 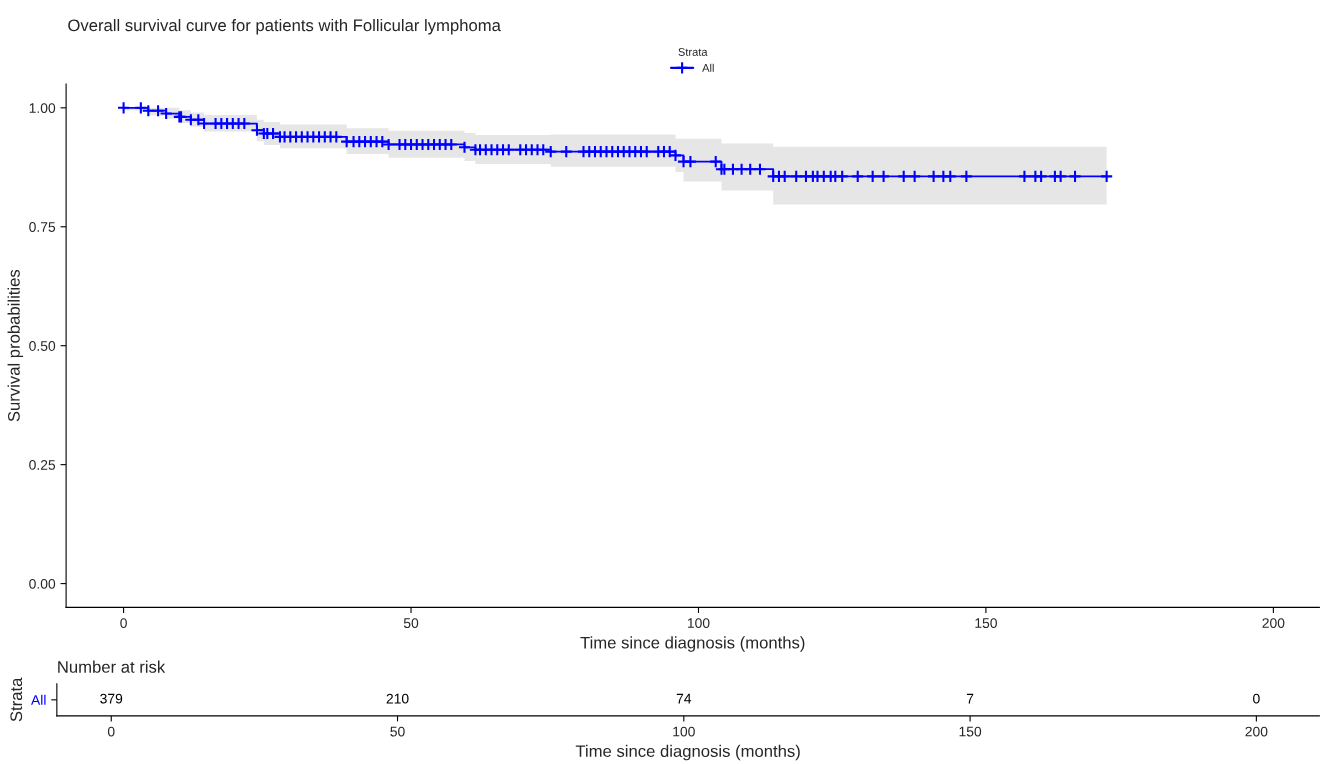 I want to click on data-label: 7, so click(x=970, y=698).